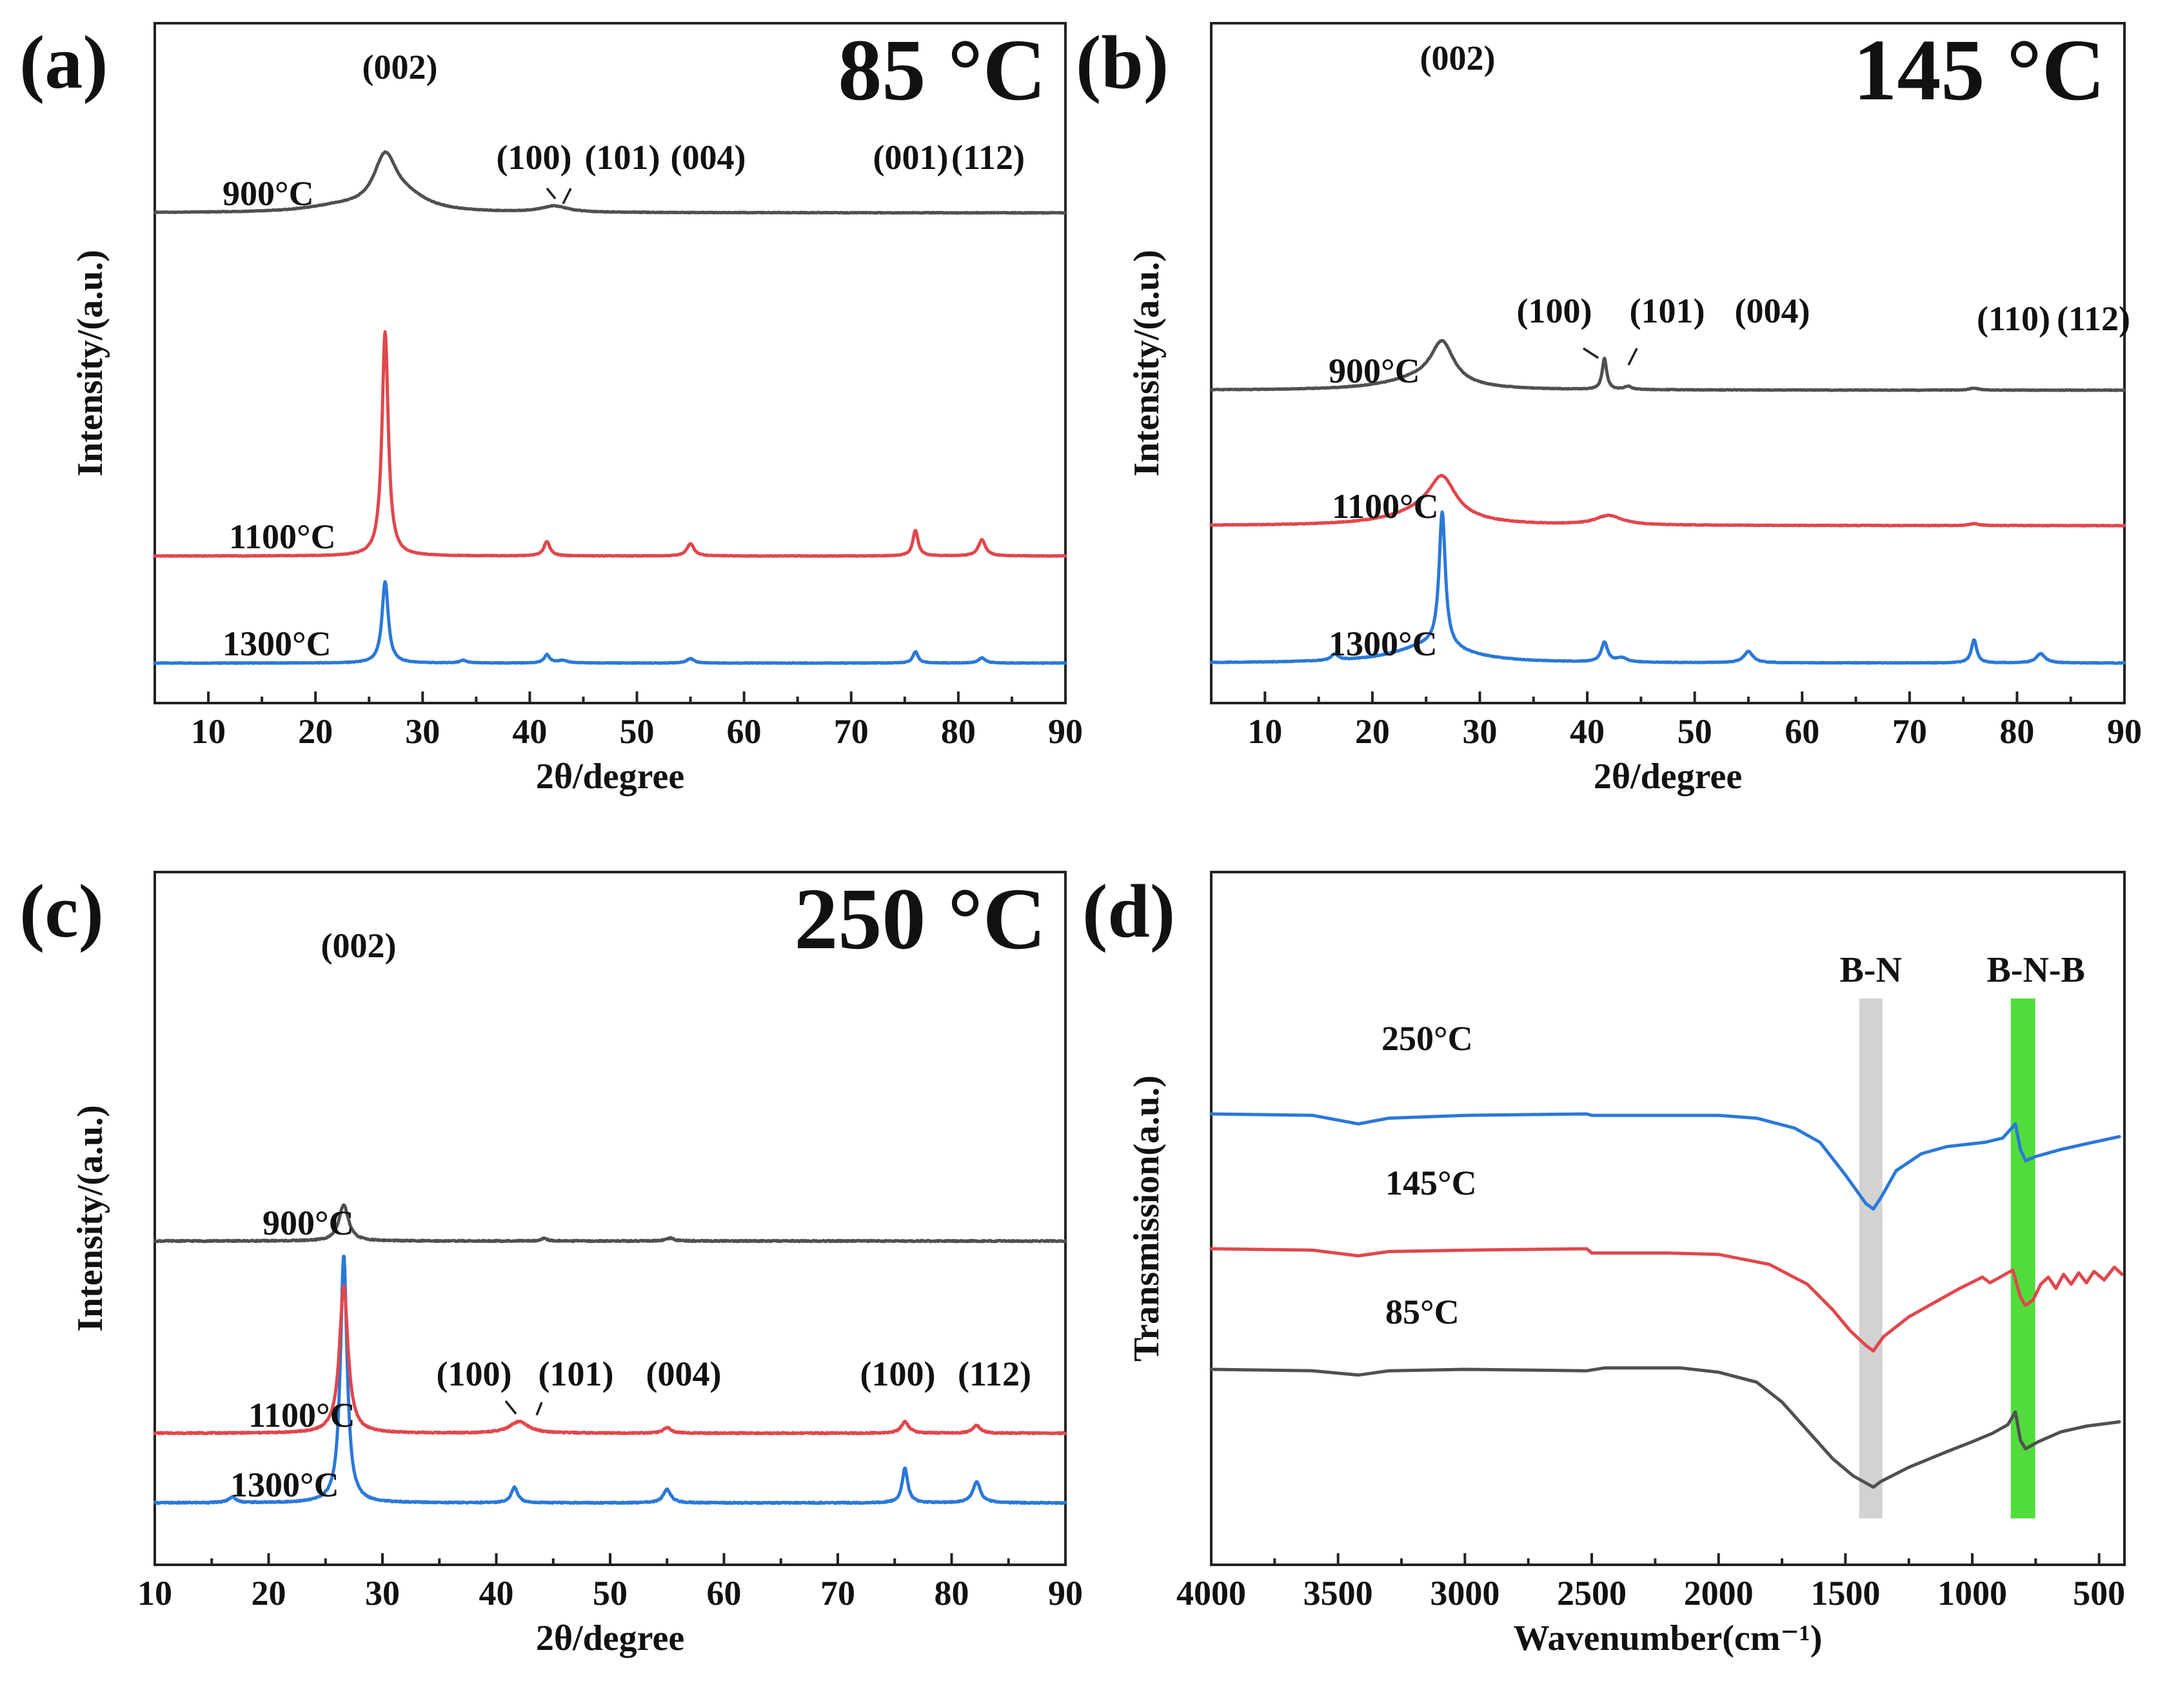 This screenshot has height=1708, width=2158. I want to click on band-label: B-N-B, so click(2035, 970).